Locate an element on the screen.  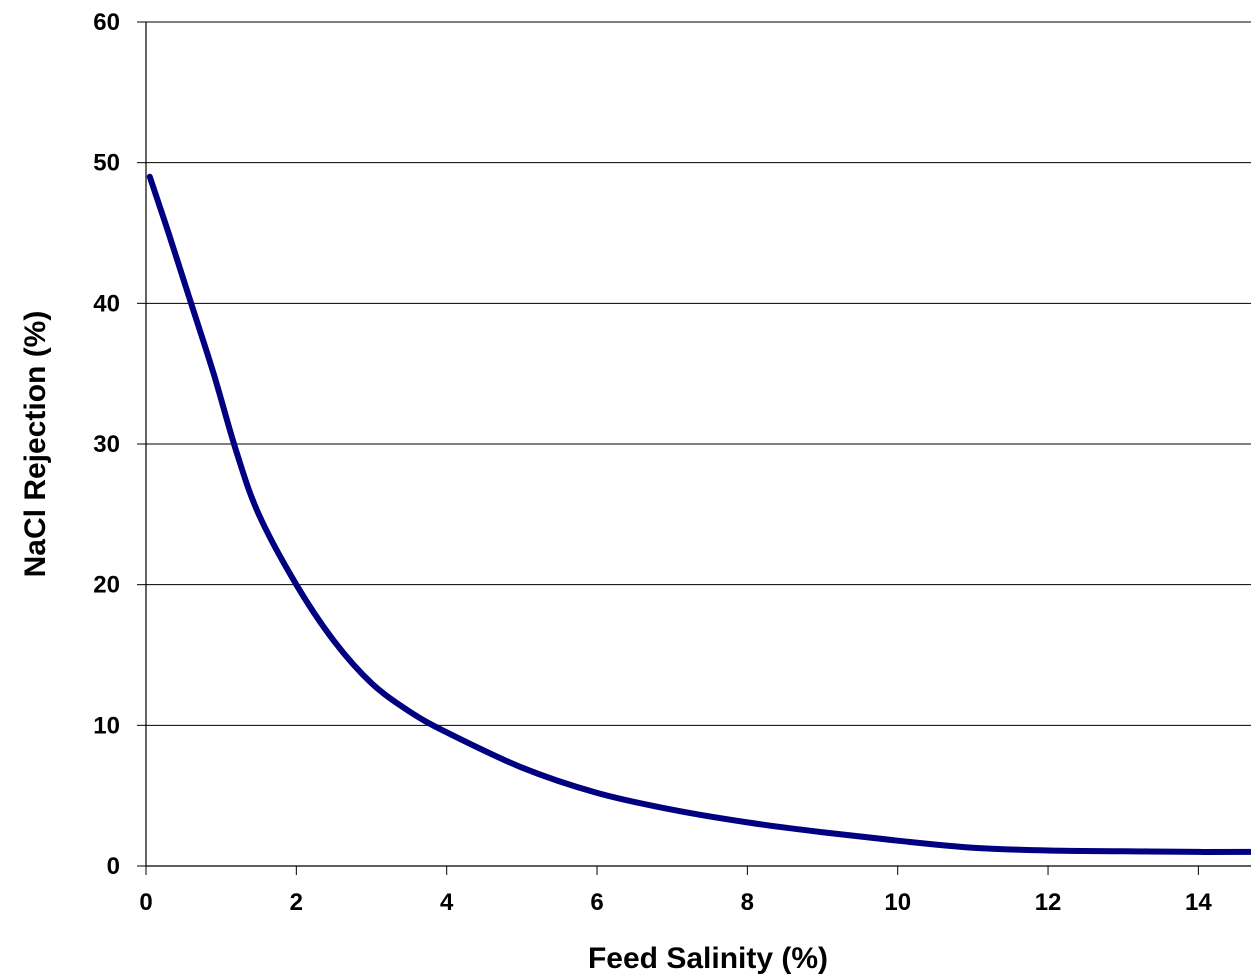
y-axis-title: NaCl Rejection (%) is located at coordinates (35, 444).